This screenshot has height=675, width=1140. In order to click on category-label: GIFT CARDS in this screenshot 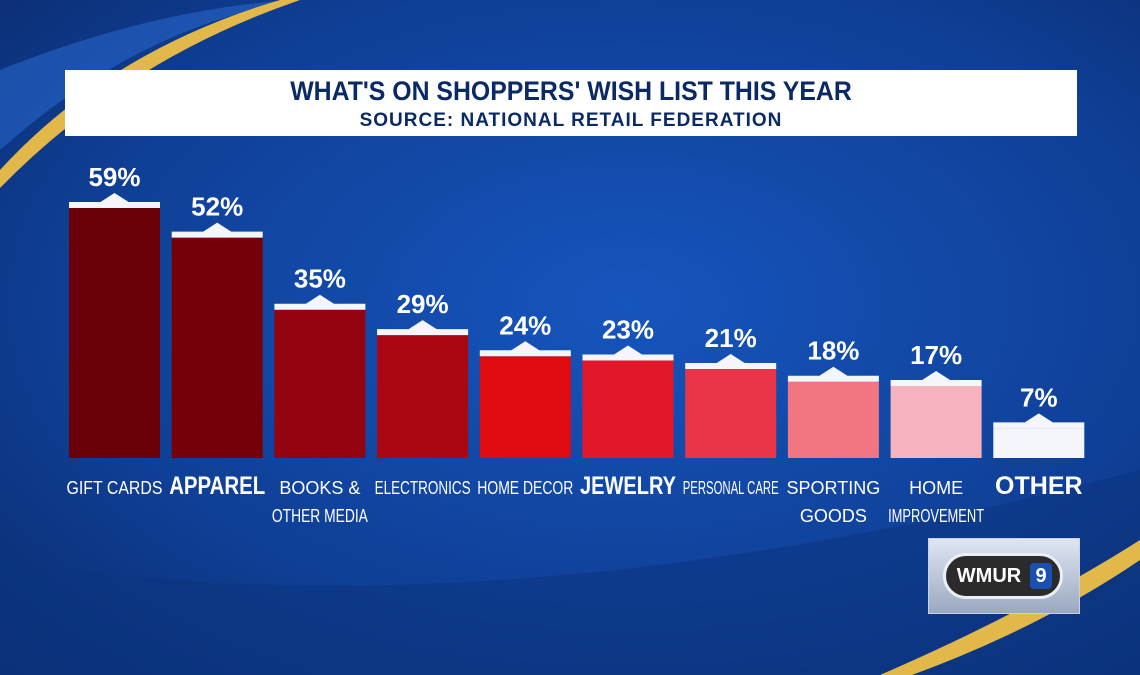, I will do `click(115, 488)`.